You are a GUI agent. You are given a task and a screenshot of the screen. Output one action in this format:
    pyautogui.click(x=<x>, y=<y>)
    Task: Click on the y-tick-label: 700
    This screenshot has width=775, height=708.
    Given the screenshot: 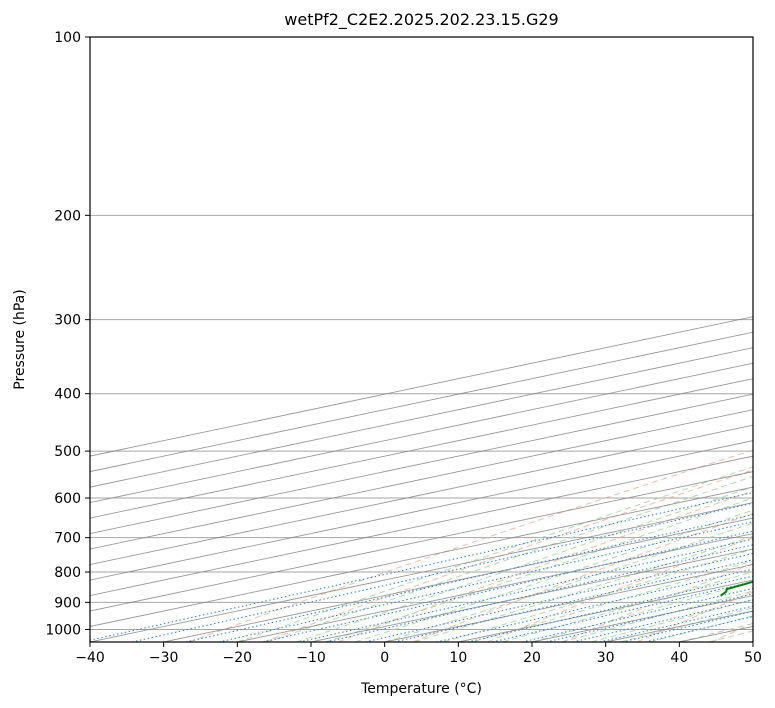 What is the action you would take?
    pyautogui.click(x=67, y=539)
    